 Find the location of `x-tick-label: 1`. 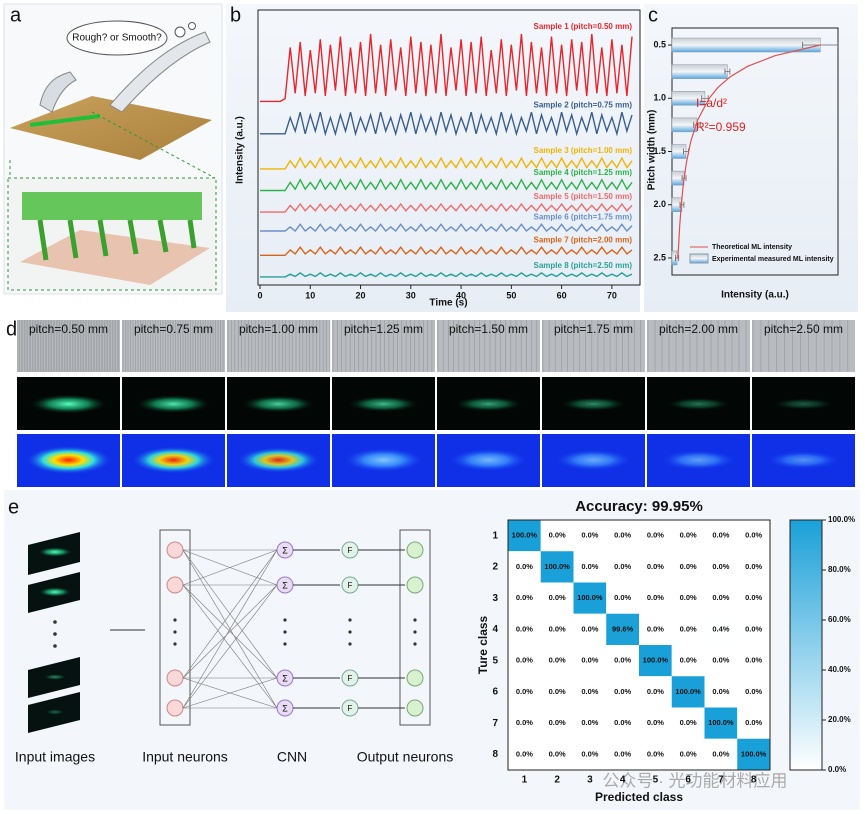

x-tick-label: 1 is located at coordinates (525, 780).